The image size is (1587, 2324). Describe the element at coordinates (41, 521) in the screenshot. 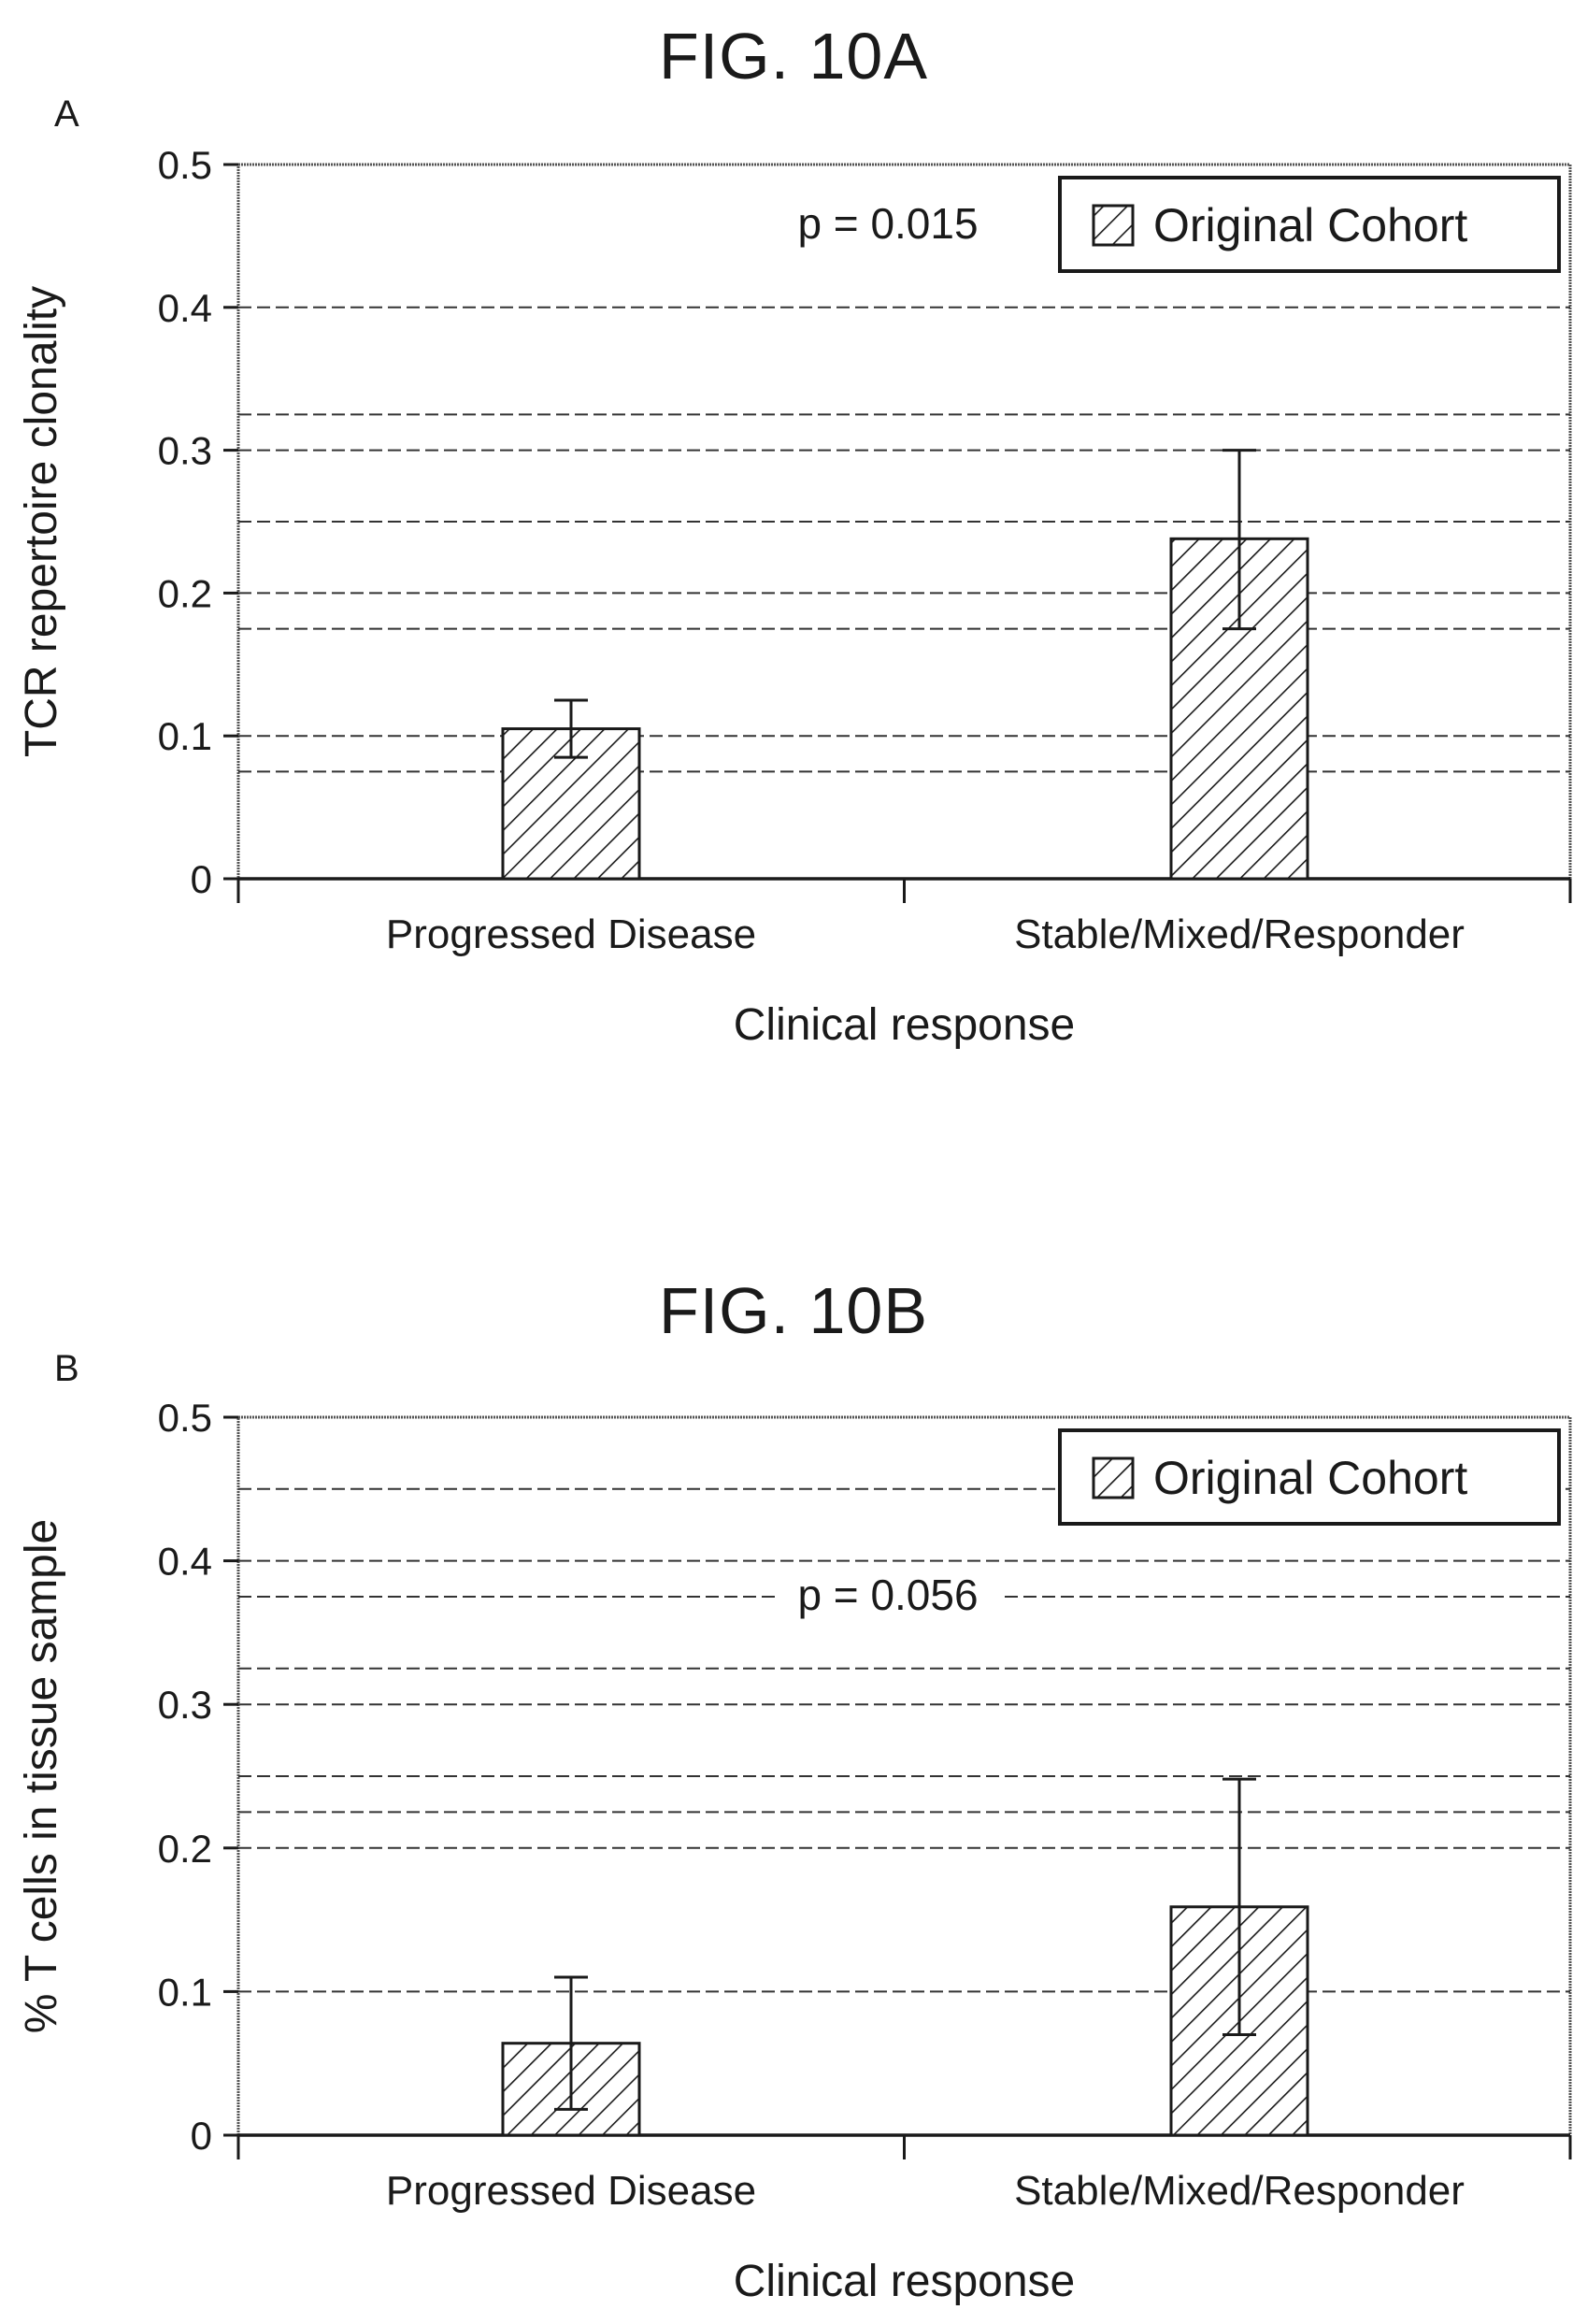

I see `y-axis-title: TCR repertoire clonality` at that location.